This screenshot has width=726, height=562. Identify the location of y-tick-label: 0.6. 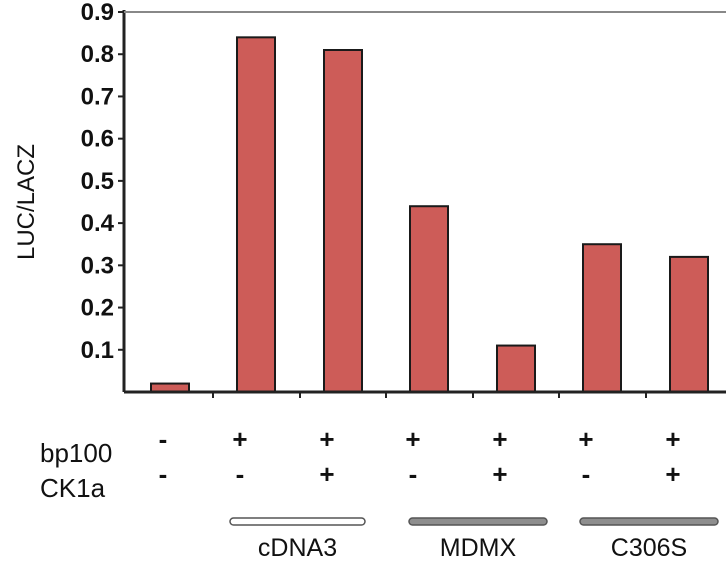
(97, 139).